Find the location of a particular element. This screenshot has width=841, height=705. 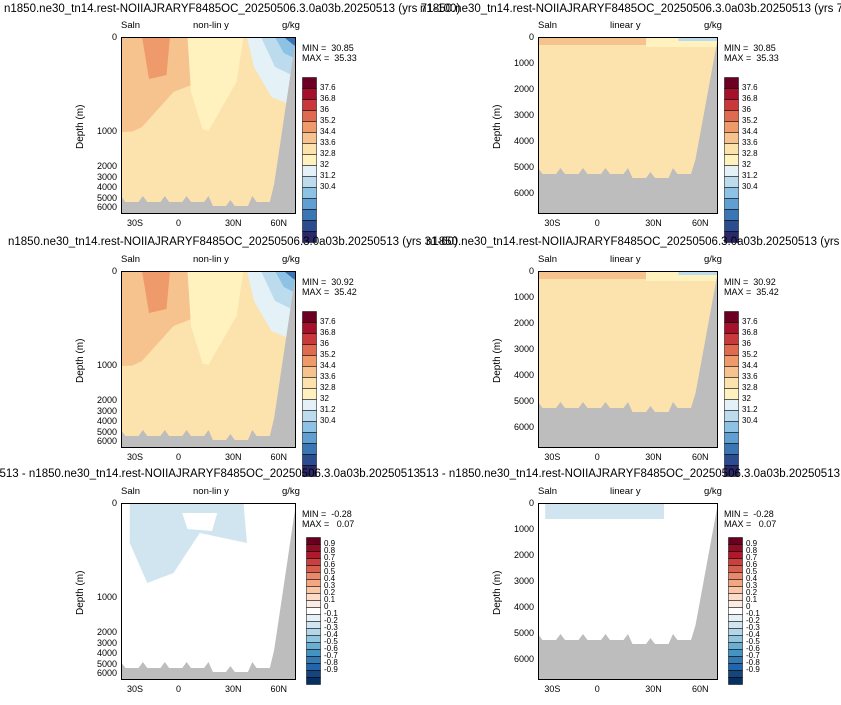

salty-core is located at coordinates (156, 292).